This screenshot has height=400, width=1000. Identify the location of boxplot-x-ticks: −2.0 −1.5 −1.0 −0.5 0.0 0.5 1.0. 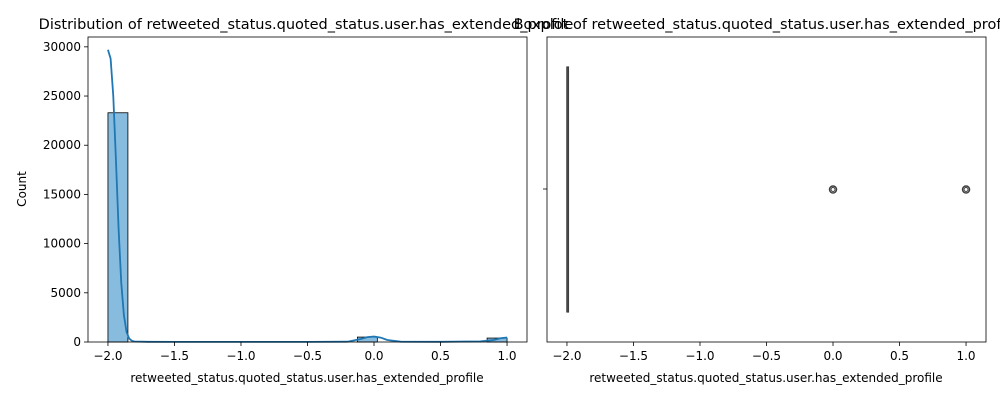
(764, 352).